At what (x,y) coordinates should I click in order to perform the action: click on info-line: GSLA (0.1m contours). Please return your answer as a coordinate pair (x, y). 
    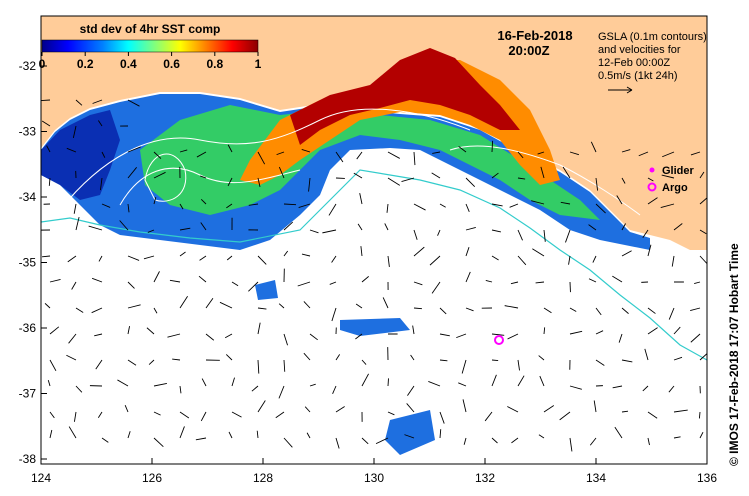
    Looking at the image, I should click on (652, 37).